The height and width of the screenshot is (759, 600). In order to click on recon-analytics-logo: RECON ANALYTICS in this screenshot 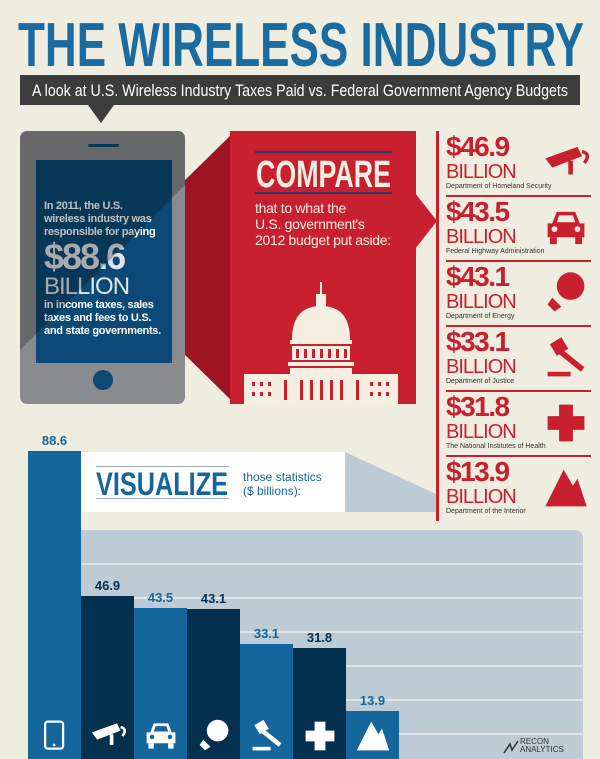, I will do `click(538, 746)`.